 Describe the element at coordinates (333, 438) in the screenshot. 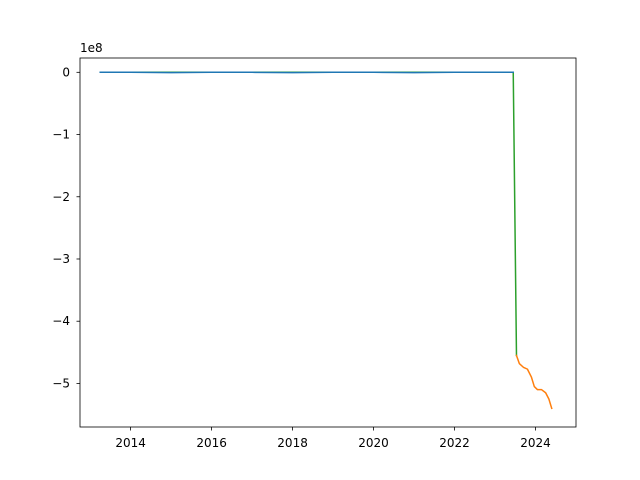

I see `x-axis: 2014 2016 2018 2020 2022 2024` at that location.